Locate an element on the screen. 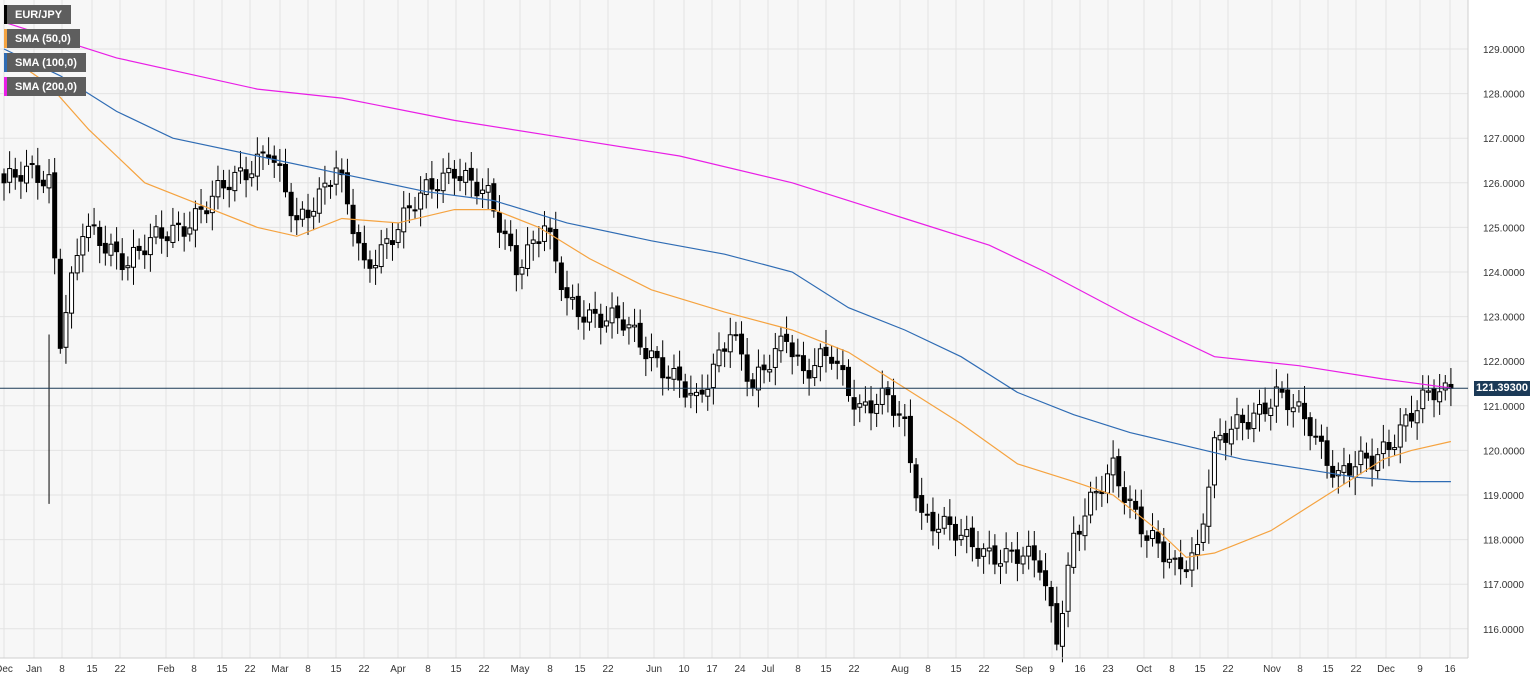 The height and width of the screenshot is (687, 1536). legend-item-sma-50: SMA (50,0) is located at coordinates (42, 38).